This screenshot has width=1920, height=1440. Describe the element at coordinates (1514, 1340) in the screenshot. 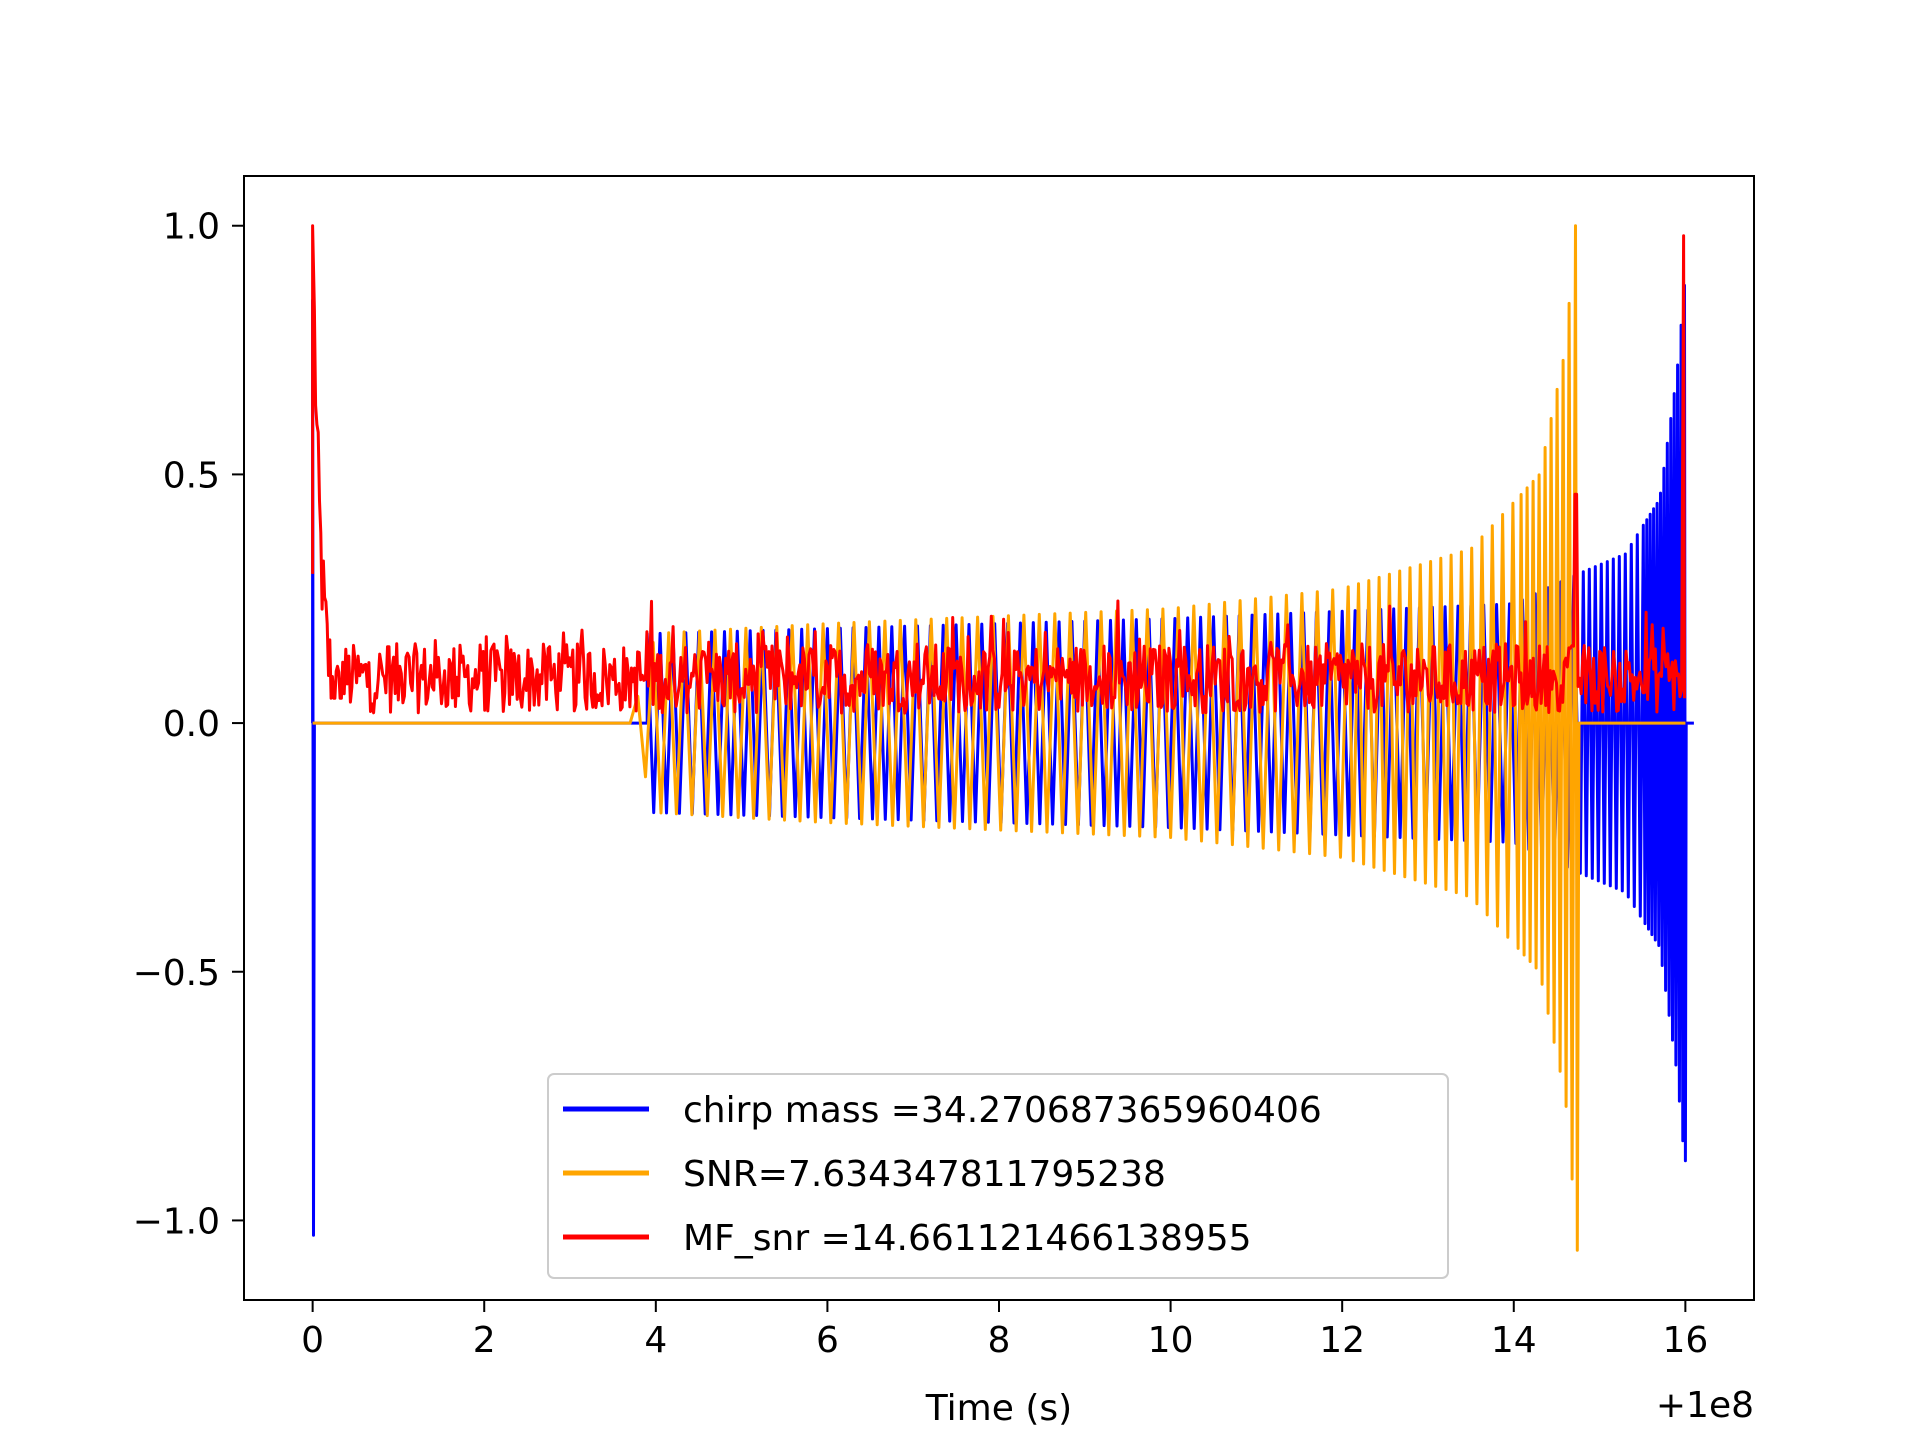

I see `x-tick-label: 14` at that location.